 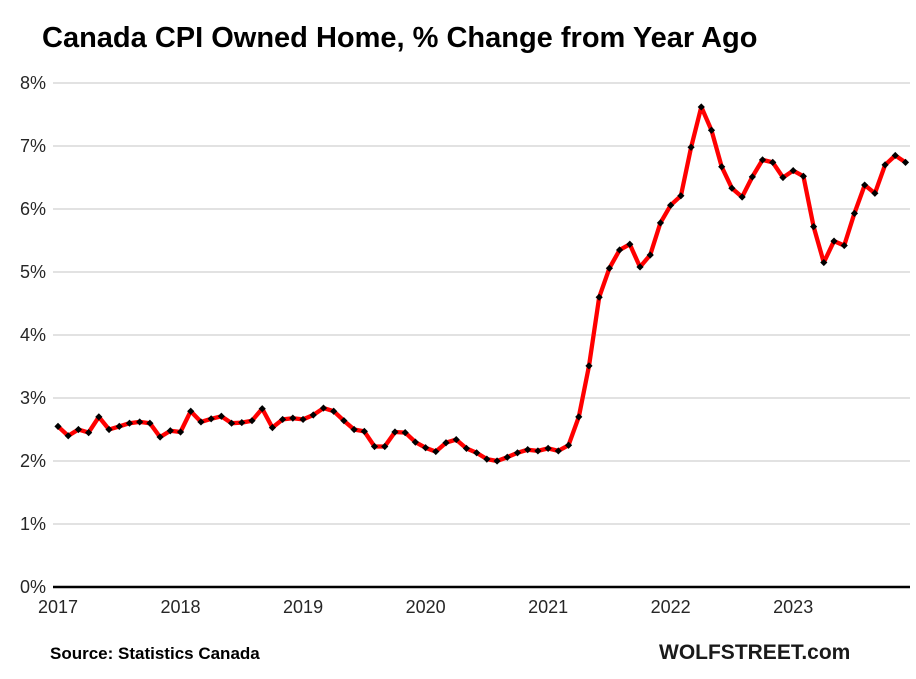 I want to click on y-axis-tick-label: 0%, so click(x=33, y=587).